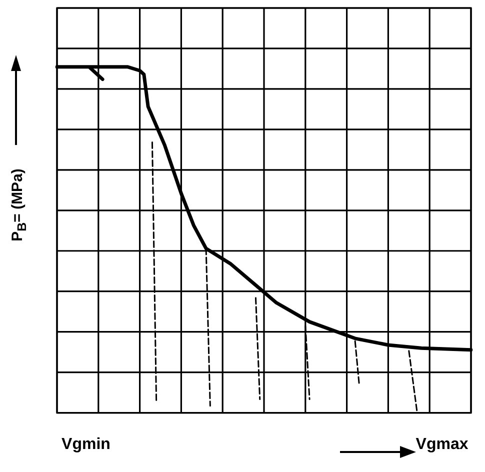 The image size is (485, 472). I want to click on x-tick-label: Vgmin, so click(86, 444).